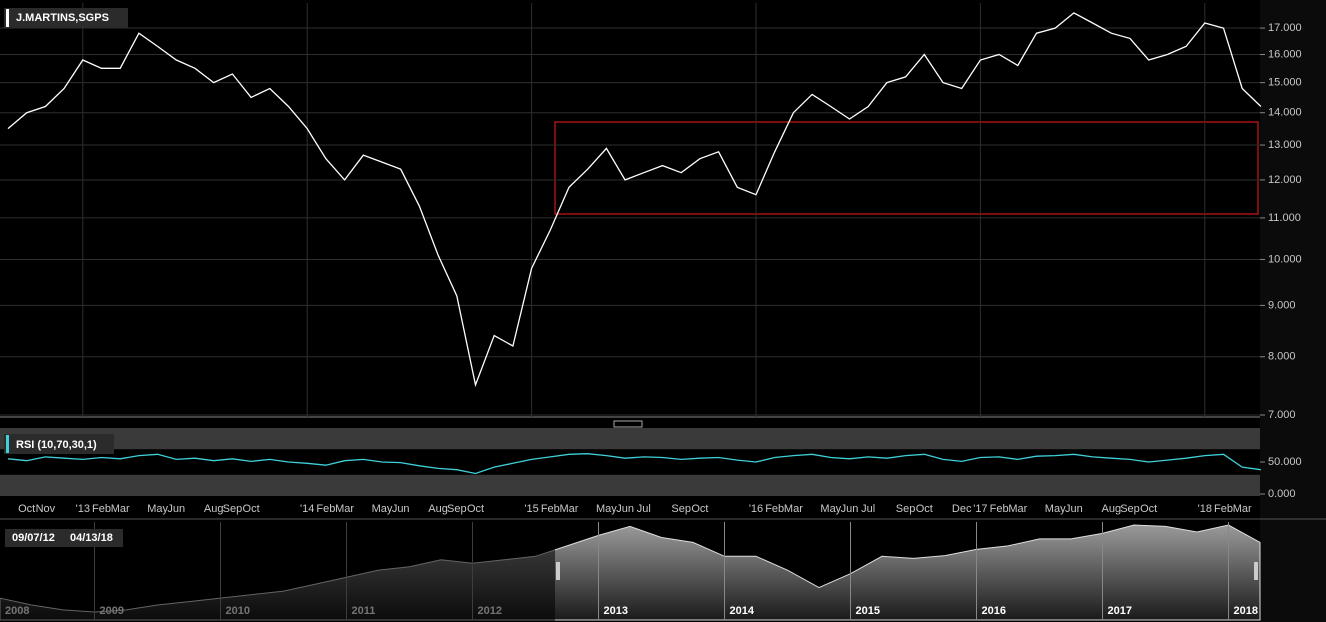  Describe the element at coordinates (628, 424) in the screenshot. I see `resize-handle` at that location.